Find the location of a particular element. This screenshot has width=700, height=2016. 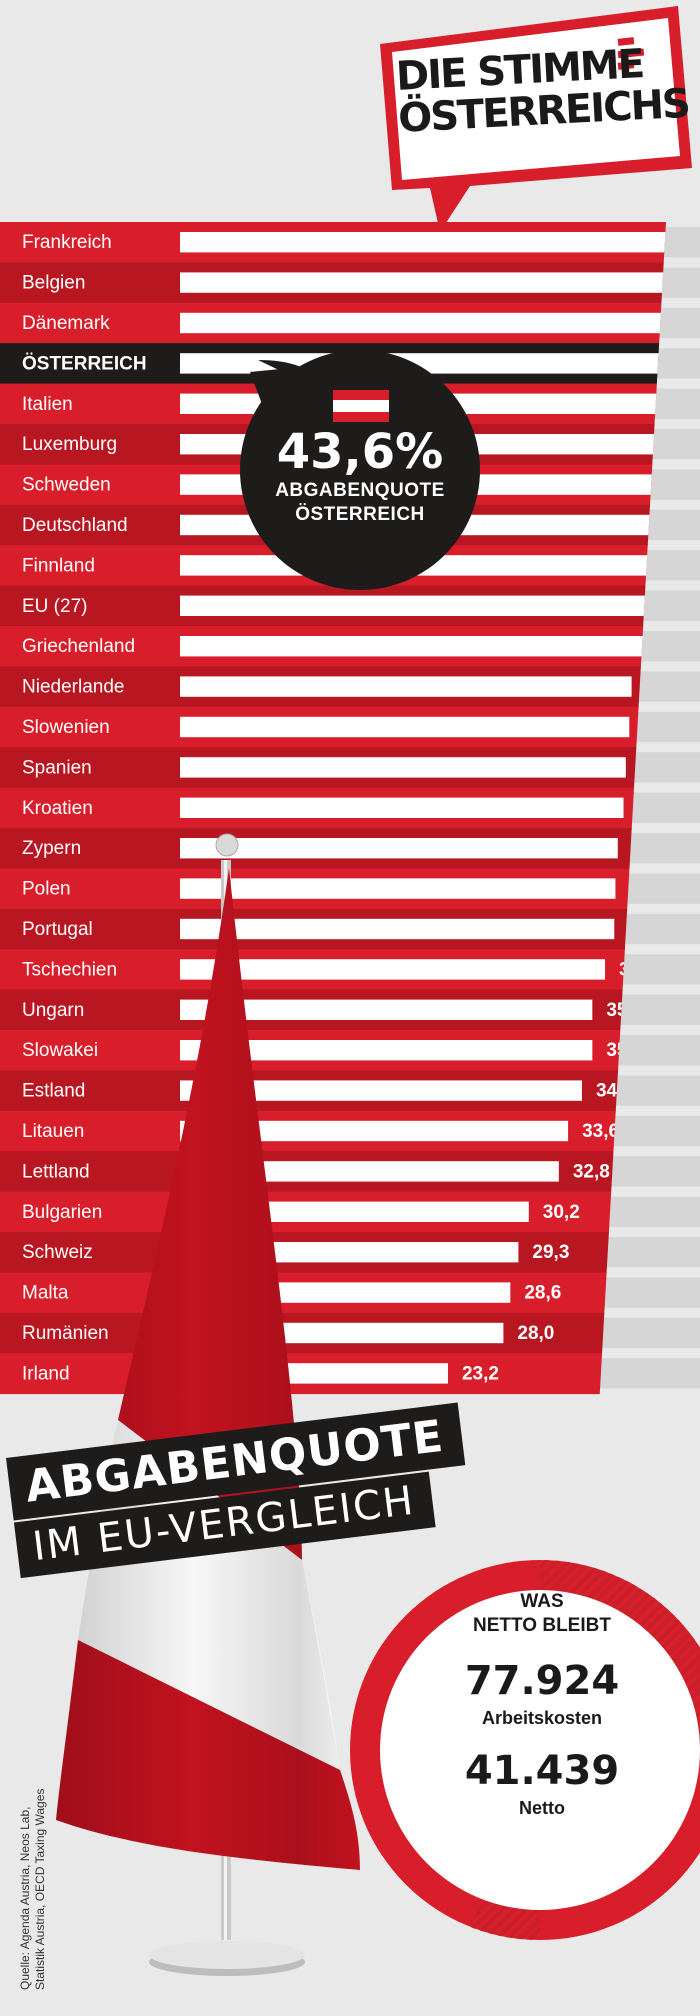

category-label: Polen is located at coordinates (46, 889).